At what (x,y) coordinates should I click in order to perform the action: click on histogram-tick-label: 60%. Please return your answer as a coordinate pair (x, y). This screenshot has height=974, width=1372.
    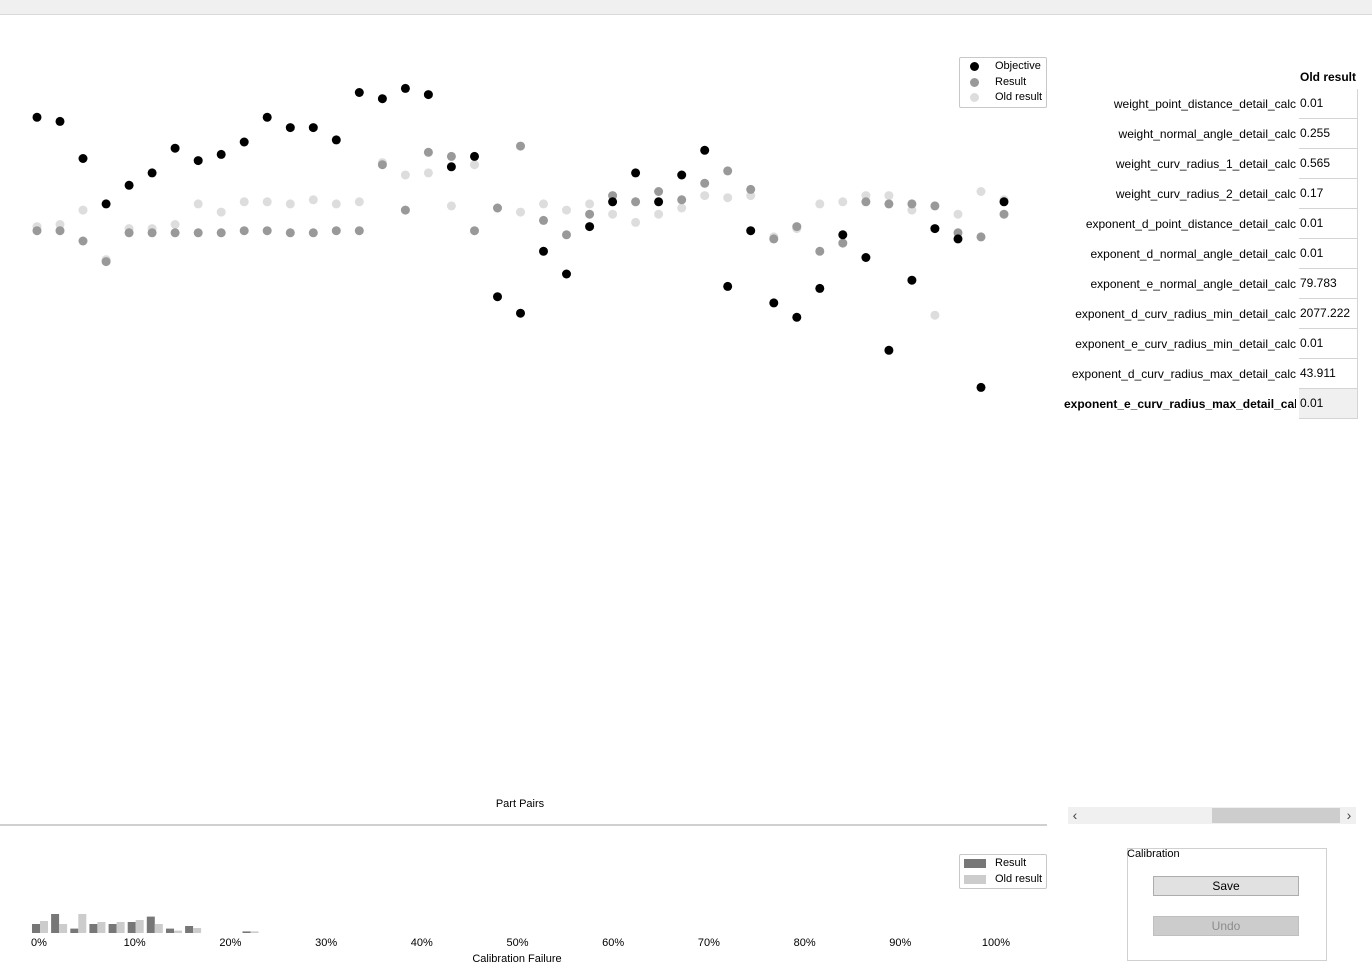
    Looking at the image, I should click on (613, 943).